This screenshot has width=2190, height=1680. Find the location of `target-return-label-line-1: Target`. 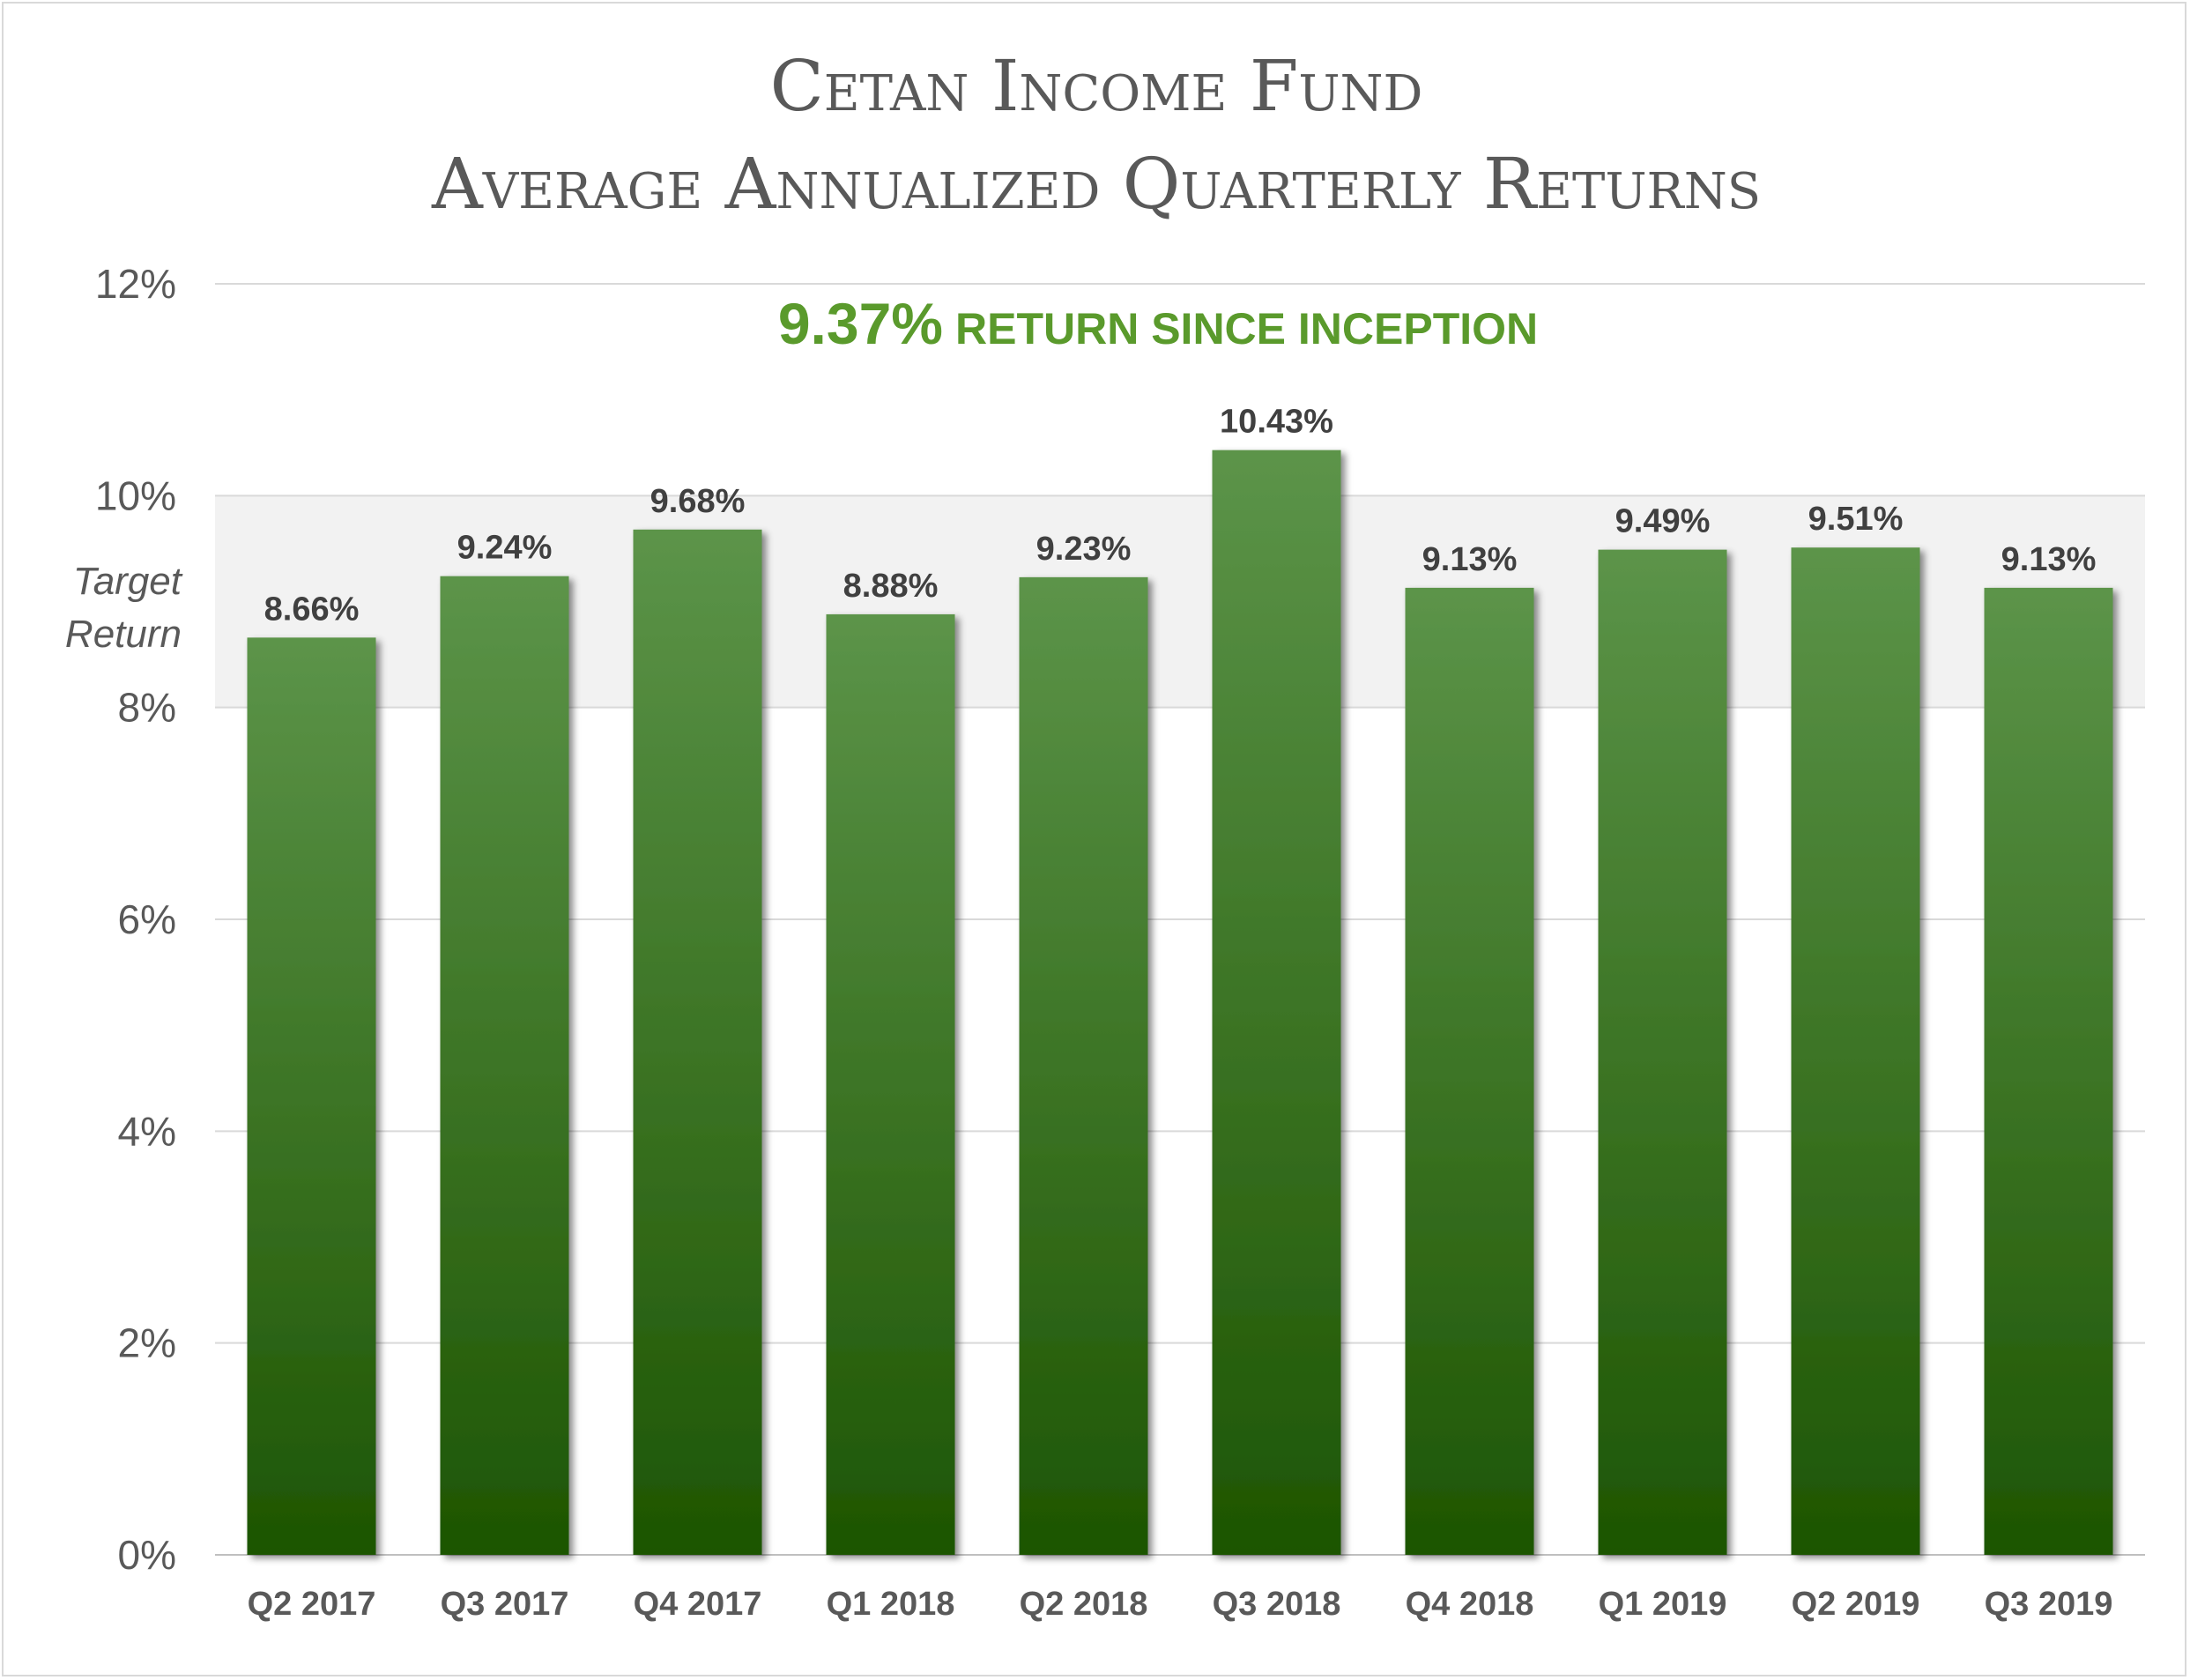

target-return-label-line-1: Target is located at coordinates (128, 581).